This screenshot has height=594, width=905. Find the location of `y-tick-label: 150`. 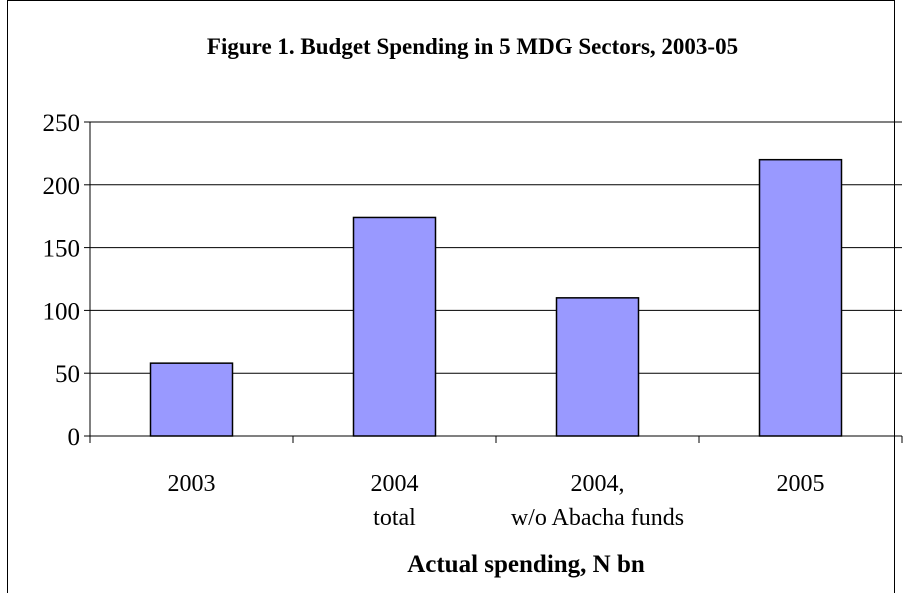

y-tick-label: 150 is located at coordinates (62, 249).